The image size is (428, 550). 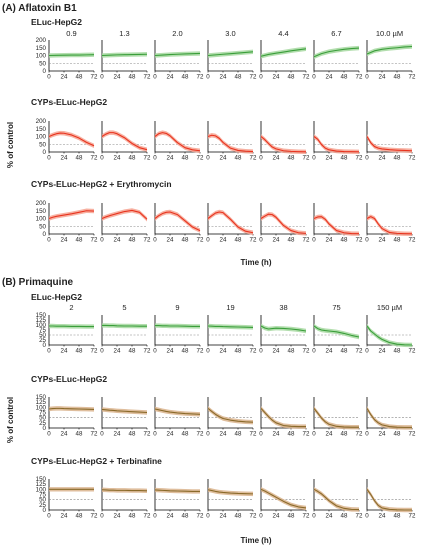 I want to click on y-tick-label: 200, so click(x=41, y=203).